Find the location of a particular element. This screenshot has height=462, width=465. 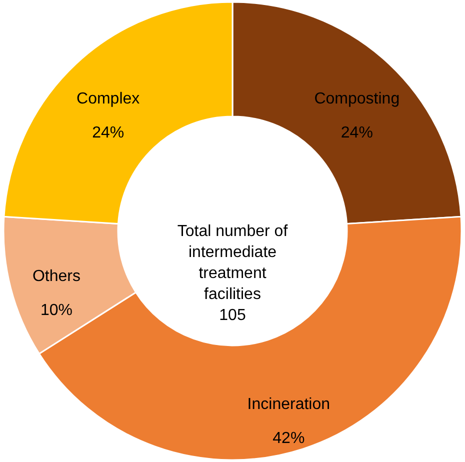

data-label: 42% is located at coordinates (288, 438).